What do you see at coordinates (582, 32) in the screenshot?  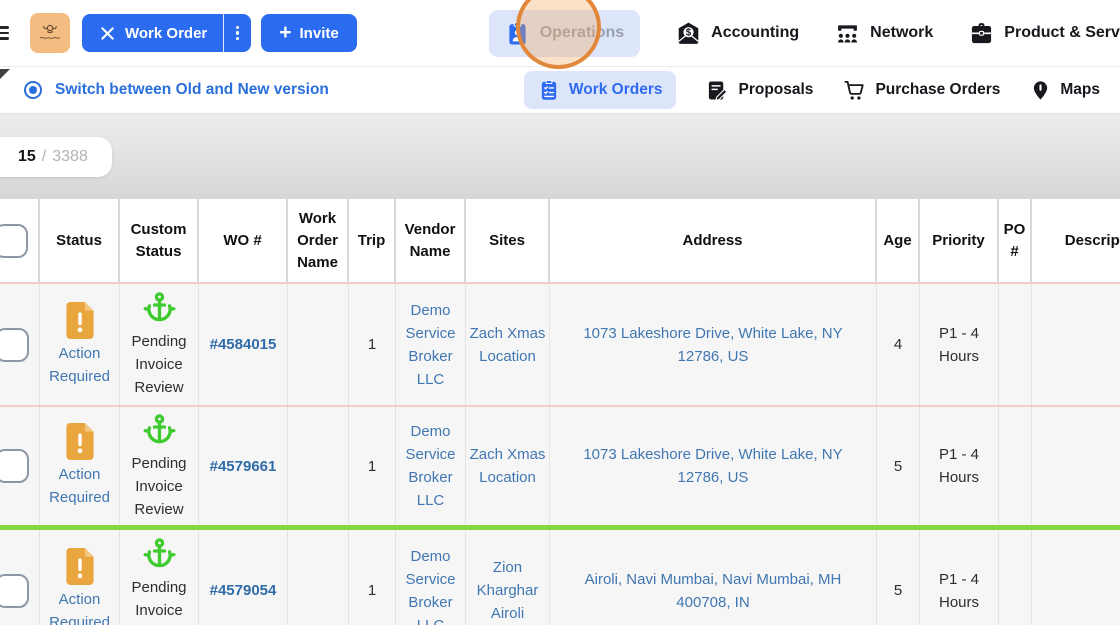 I see `nav-operations-label: Operations` at bounding box center [582, 32].